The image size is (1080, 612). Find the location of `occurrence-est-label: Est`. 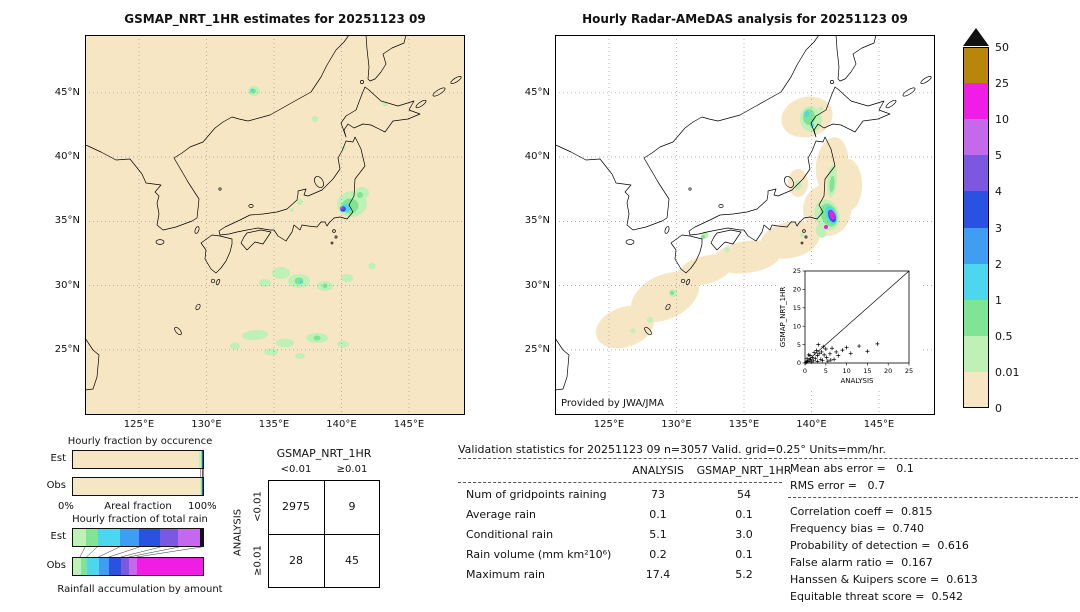

occurrence-est-label: Est is located at coordinates (58, 458).